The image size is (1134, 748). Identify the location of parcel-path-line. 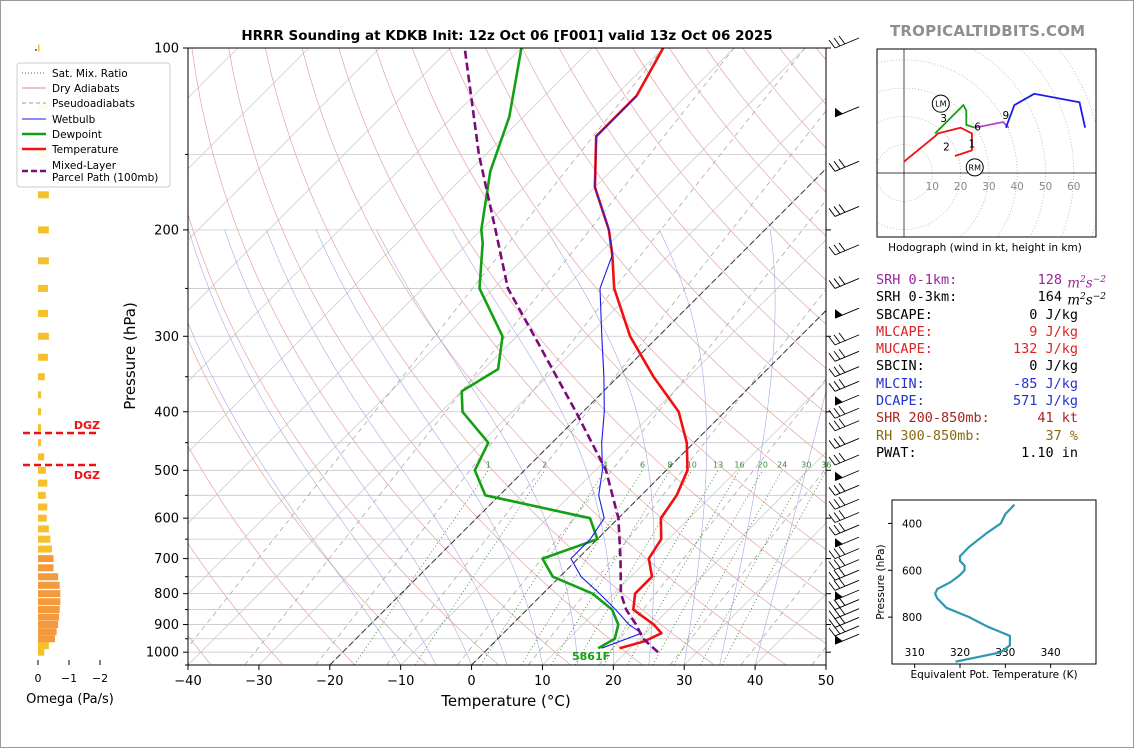
(561, 351).